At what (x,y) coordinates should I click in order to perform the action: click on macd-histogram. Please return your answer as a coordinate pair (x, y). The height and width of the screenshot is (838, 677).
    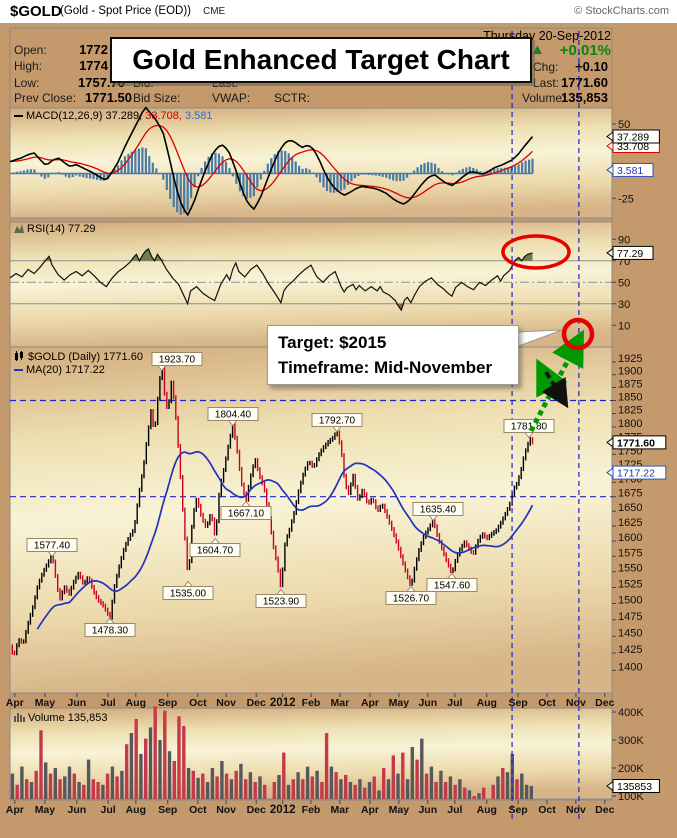
    Looking at the image, I should click on (273, 181).